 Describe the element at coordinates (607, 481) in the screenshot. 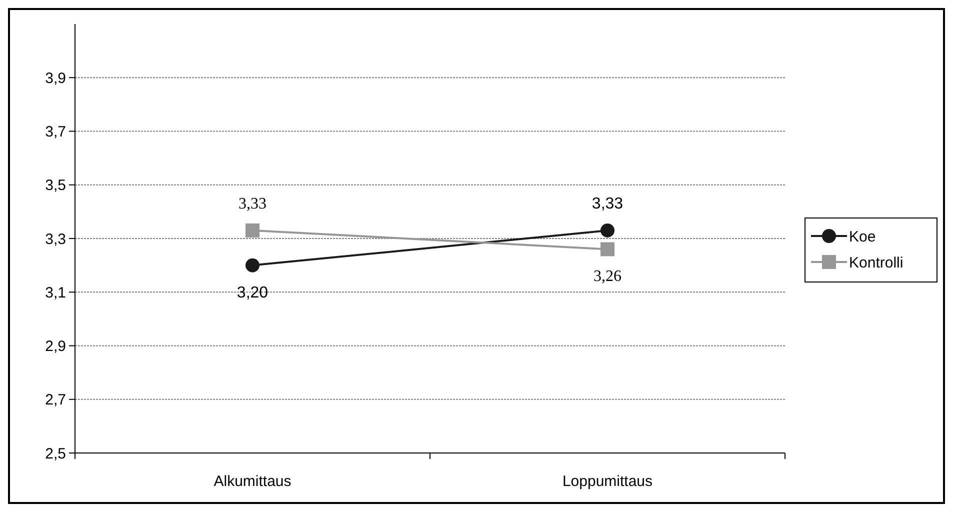

I see `x-tick-label: Loppumittaus` at that location.